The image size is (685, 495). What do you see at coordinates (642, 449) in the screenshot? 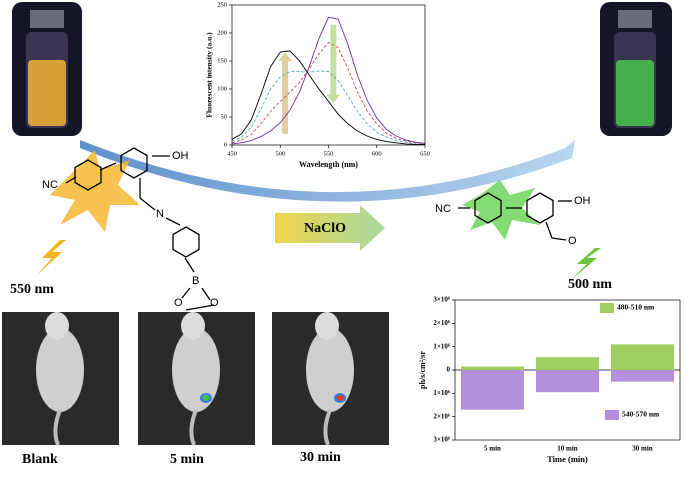
I see `x-tick-label: 30 min` at bounding box center [642, 449].